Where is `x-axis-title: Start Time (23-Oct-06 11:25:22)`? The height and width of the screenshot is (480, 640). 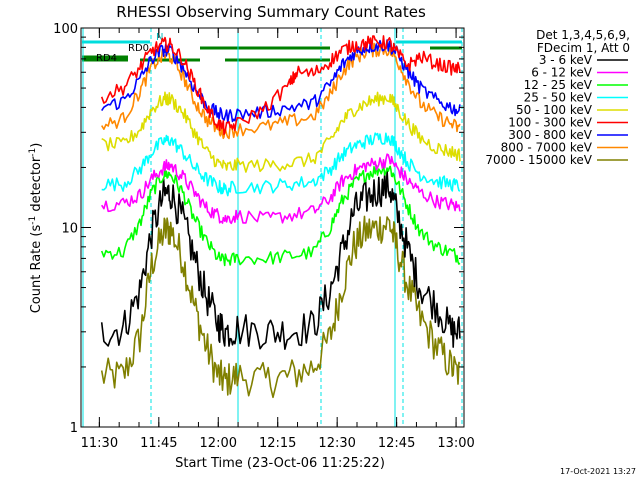 x-axis-title: Start Time (23-Oct-06 11:25:22) is located at coordinates (280, 463).